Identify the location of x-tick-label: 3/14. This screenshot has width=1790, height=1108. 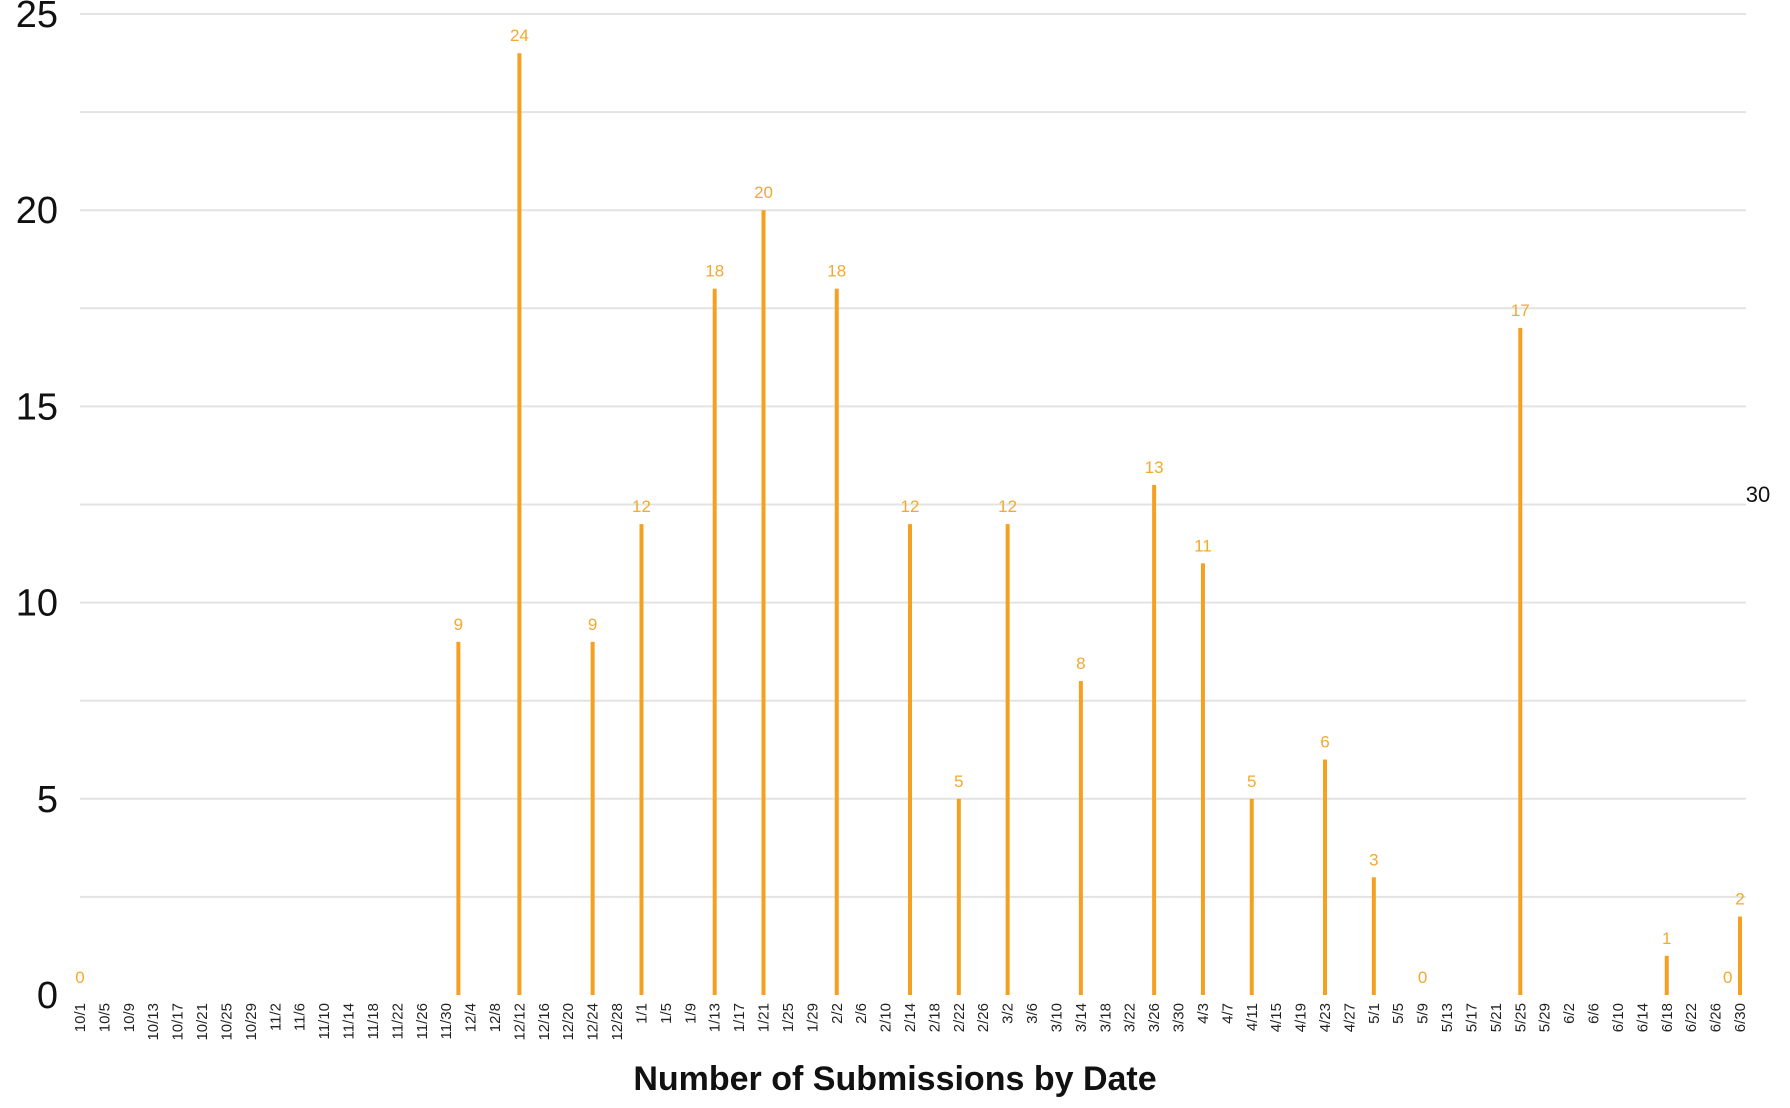
(1081, 1017).